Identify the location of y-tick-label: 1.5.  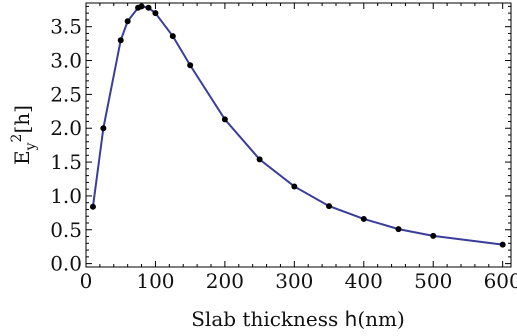
(66, 162).